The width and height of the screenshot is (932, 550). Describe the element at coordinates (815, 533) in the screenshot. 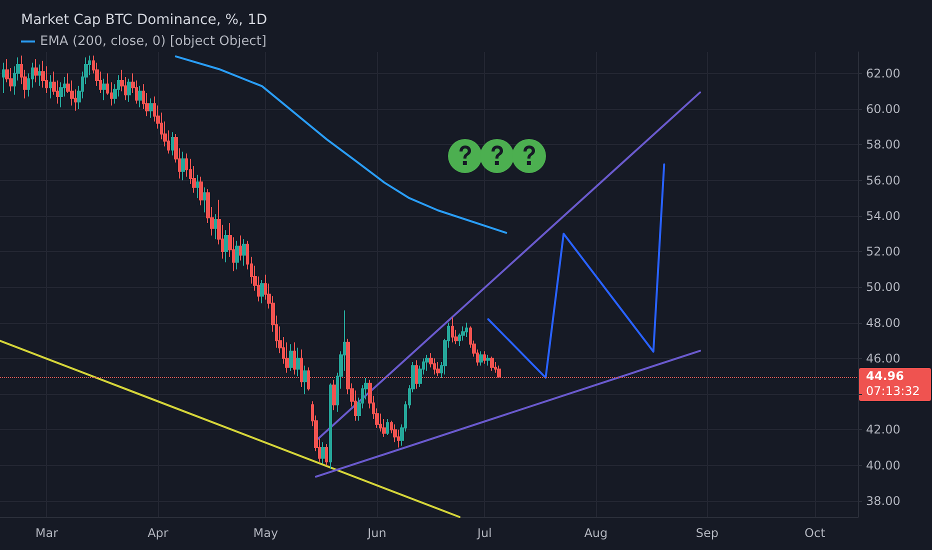

I see `x-tick-label: Oct` at that location.